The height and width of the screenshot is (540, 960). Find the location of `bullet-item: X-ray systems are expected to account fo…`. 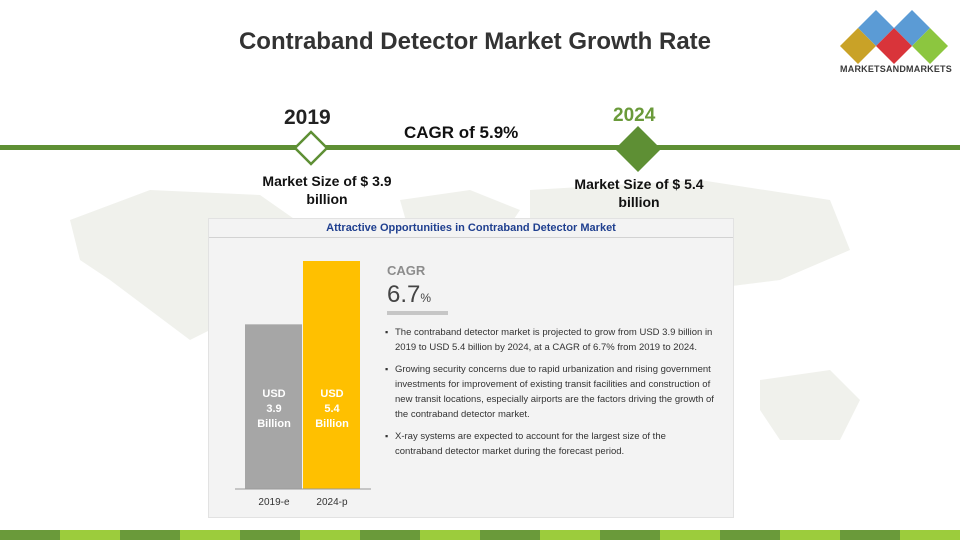

bullet-item: X-ray systems are expected to account fo… is located at coordinates (550, 444).